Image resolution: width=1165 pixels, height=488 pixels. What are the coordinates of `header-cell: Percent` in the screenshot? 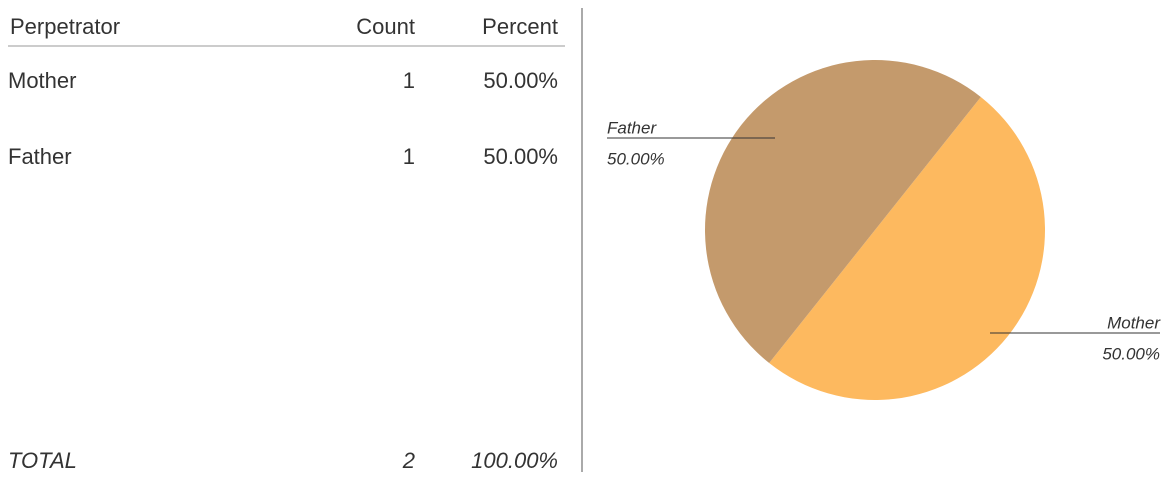 It's located at (520, 26).